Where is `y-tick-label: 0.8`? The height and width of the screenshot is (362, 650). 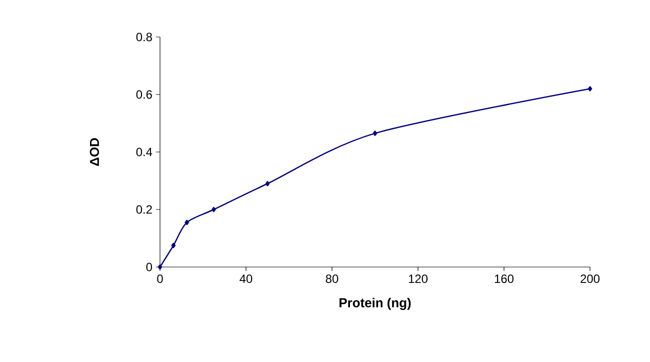 y-tick-label: 0.8 is located at coordinates (144, 37).